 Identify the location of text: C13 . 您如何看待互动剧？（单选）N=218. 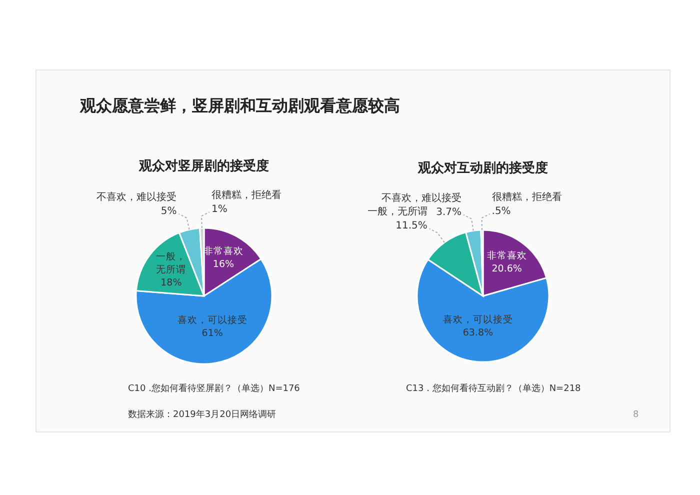
(494, 388).